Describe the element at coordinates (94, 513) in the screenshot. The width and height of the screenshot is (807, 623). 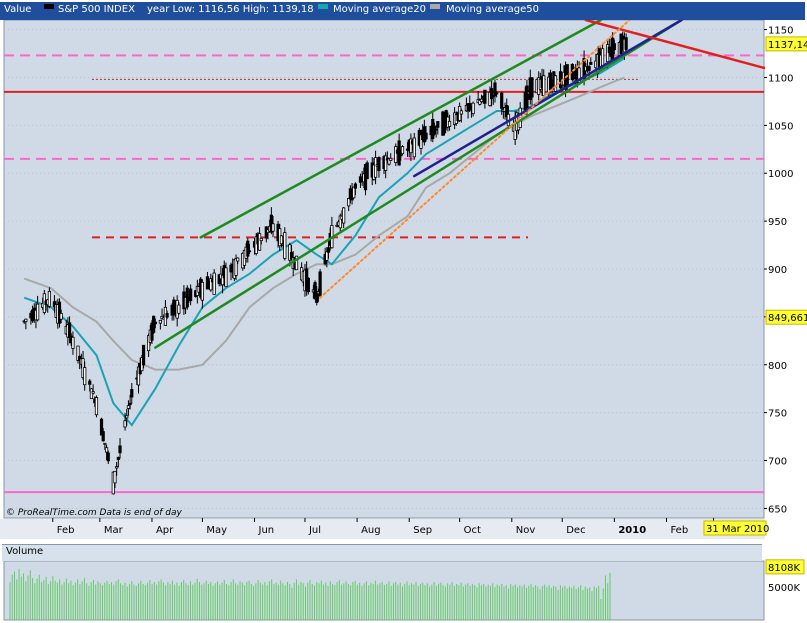
I see `footer-credit: © ProRealTime.com Data is end of day` at that location.